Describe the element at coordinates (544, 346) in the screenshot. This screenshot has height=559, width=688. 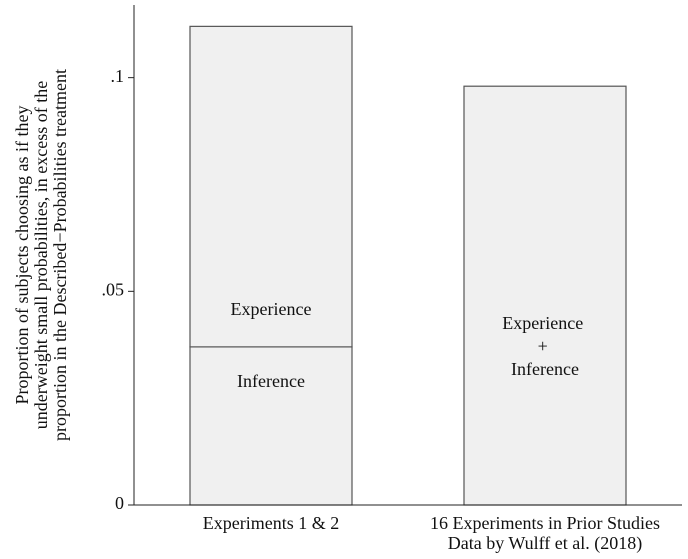
I see `segment-label: Experience + Inference` at that location.